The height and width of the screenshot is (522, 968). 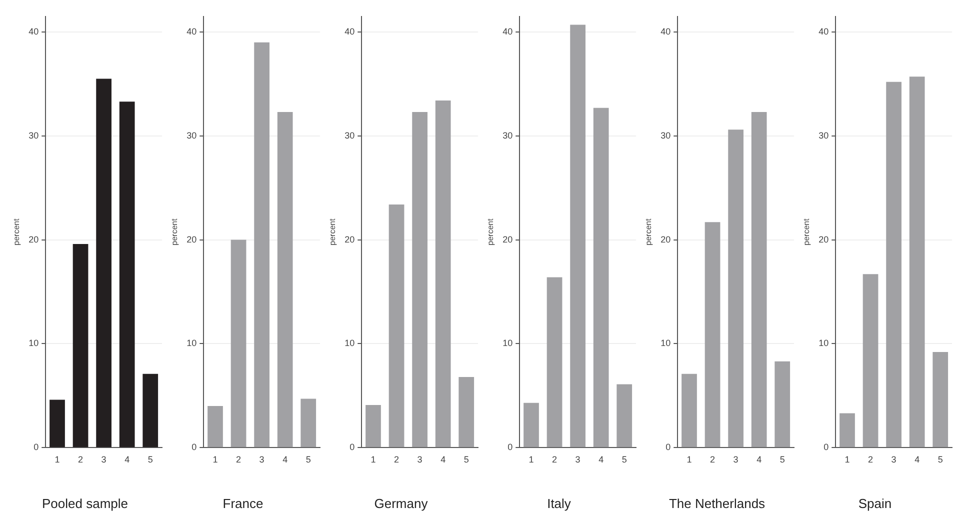 I want to click on text: Spain, so click(x=875, y=503).